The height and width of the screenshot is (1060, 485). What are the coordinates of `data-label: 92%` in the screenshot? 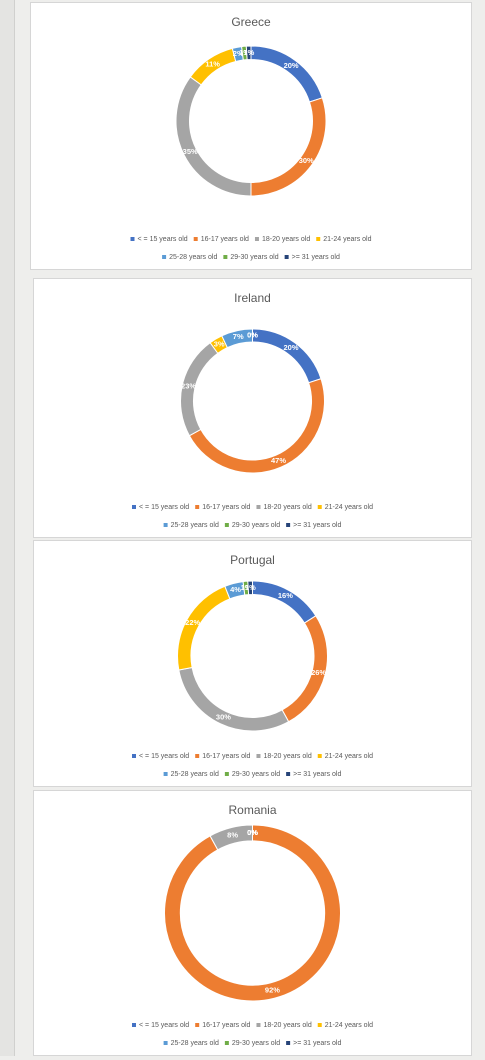 It's located at (272, 990).